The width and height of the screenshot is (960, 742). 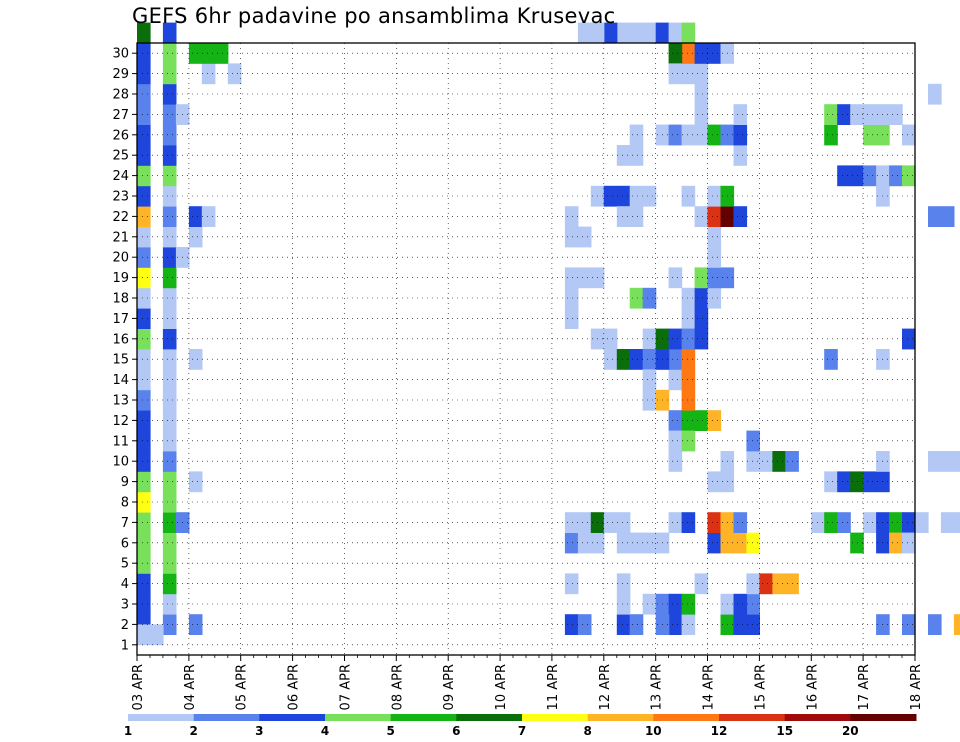 I want to click on legend-label: 20, so click(x=850, y=731).